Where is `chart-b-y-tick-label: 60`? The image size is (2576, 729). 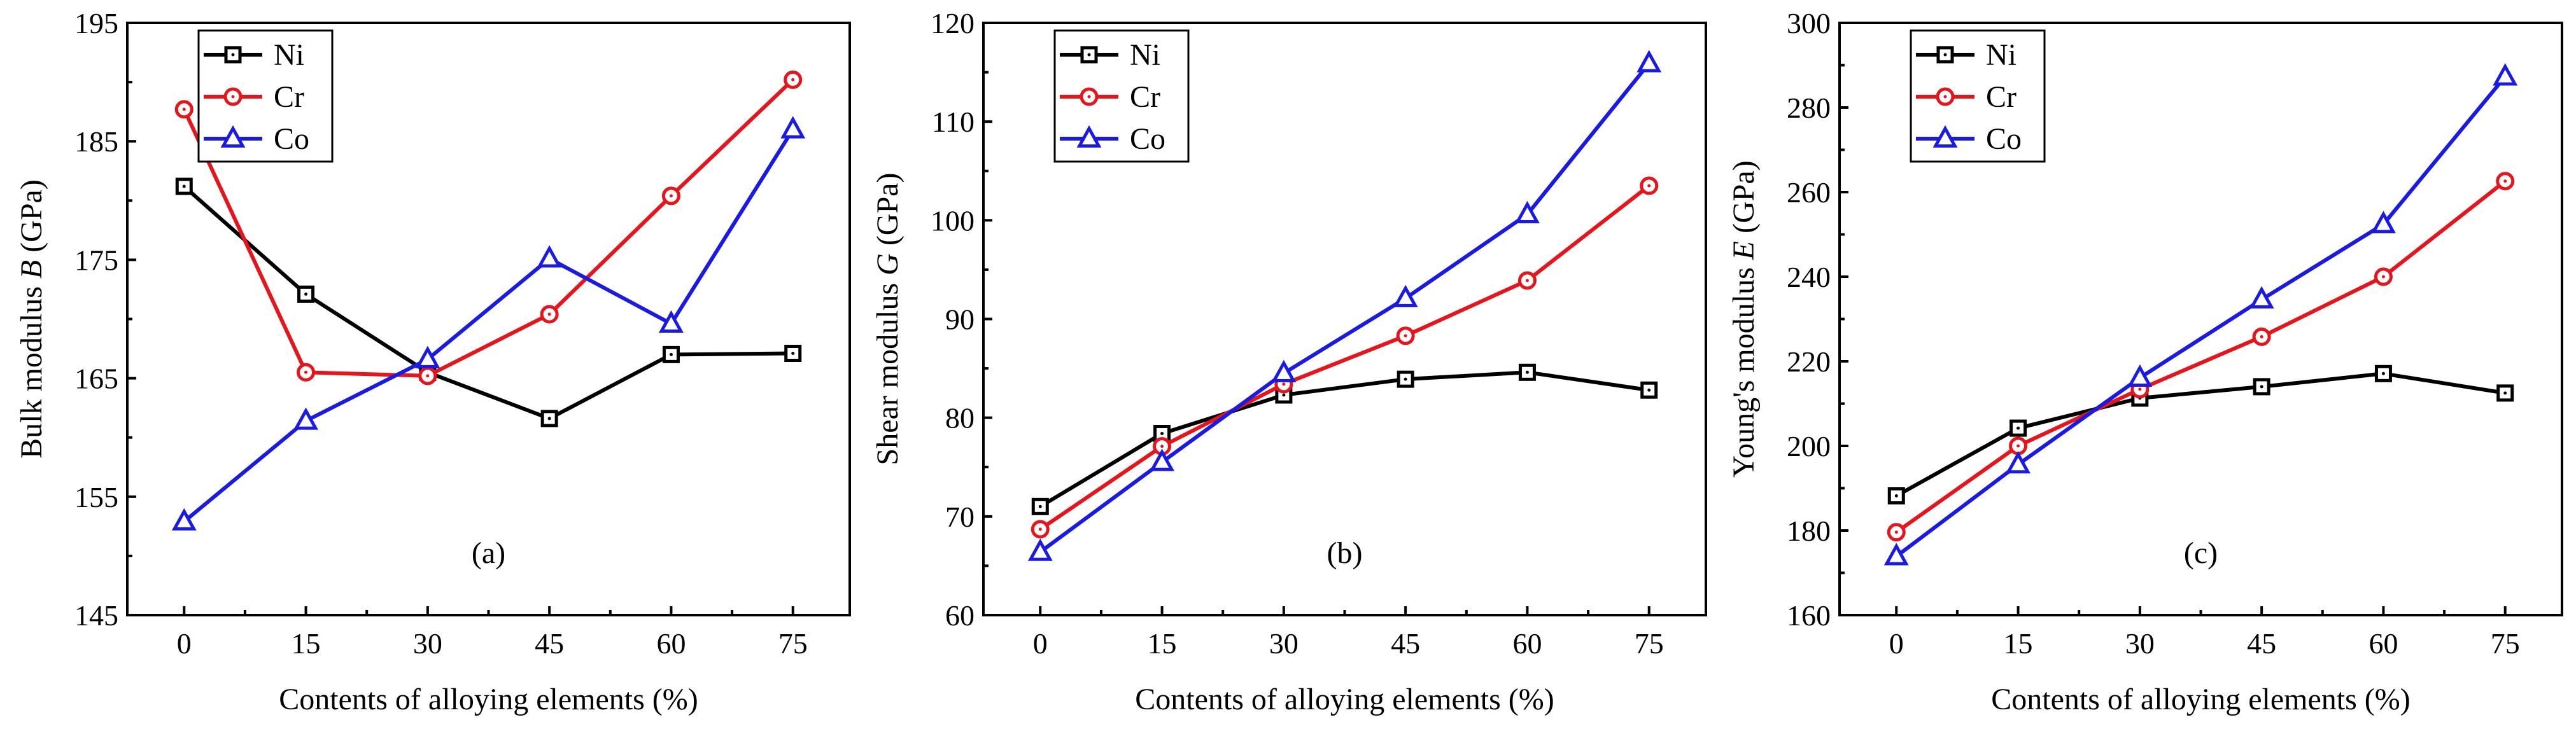
chart-b-y-tick-label: 60 is located at coordinates (960, 615).